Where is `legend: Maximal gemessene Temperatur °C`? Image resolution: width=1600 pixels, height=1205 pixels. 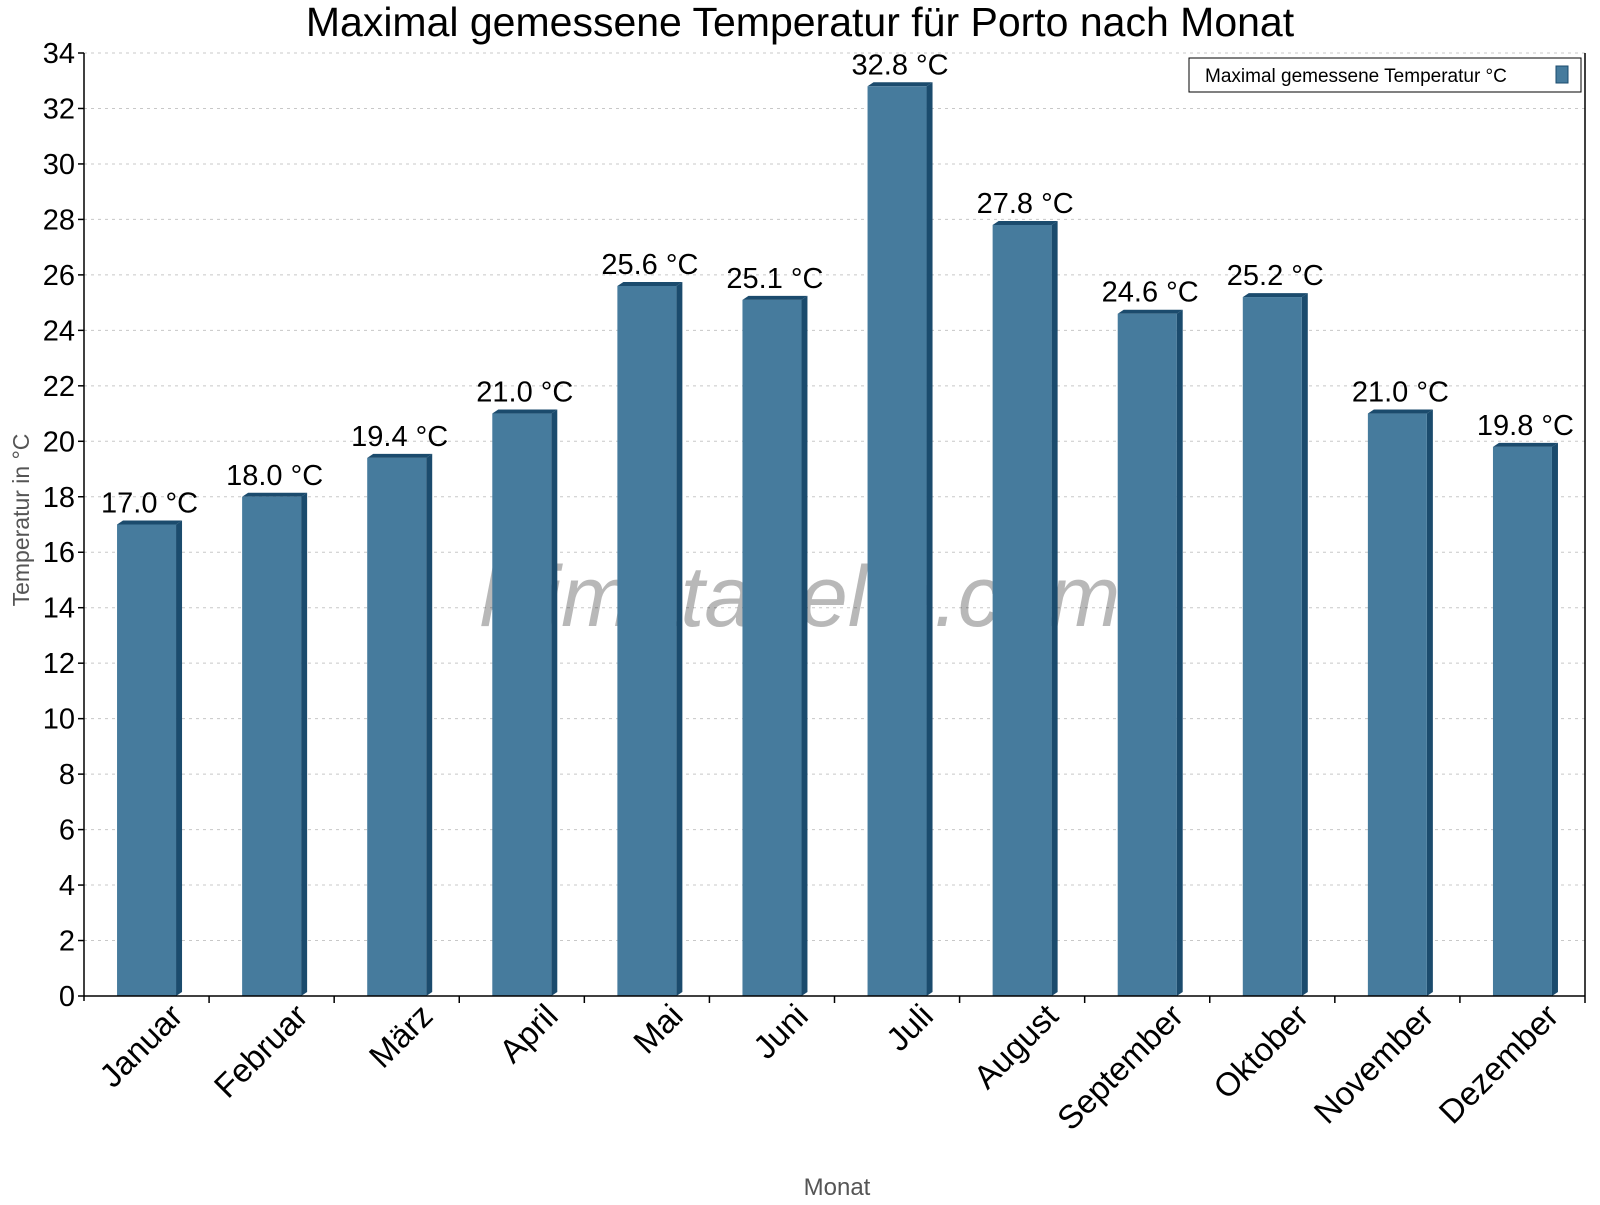 legend: Maximal gemessene Temperatur °C is located at coordinates (1385, 75).